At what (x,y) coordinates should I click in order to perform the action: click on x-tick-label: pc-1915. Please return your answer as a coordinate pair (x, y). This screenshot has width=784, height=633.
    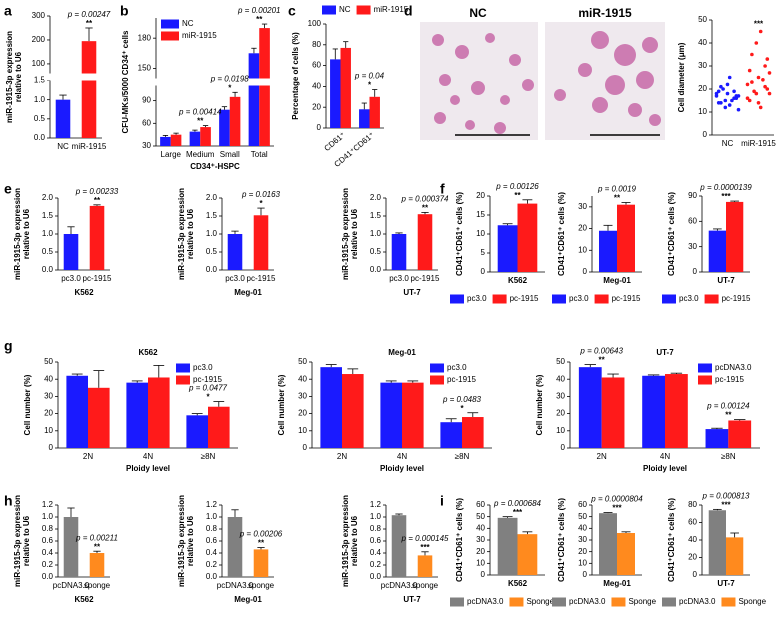
    Looking at the image, I should click on (261, 278).